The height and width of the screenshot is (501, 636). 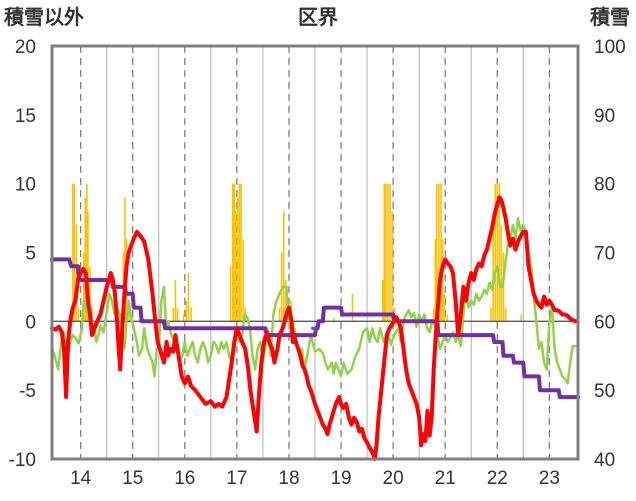 I want to click on x-tick: 17, so click(x=236, y=478).